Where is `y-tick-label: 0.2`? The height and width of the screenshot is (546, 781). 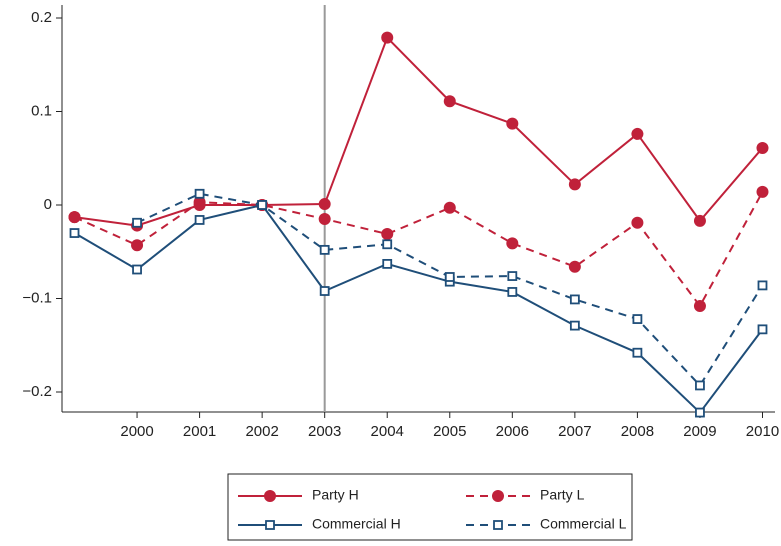 y-tick-label: 0.2 is located at coordinates (41, 17).